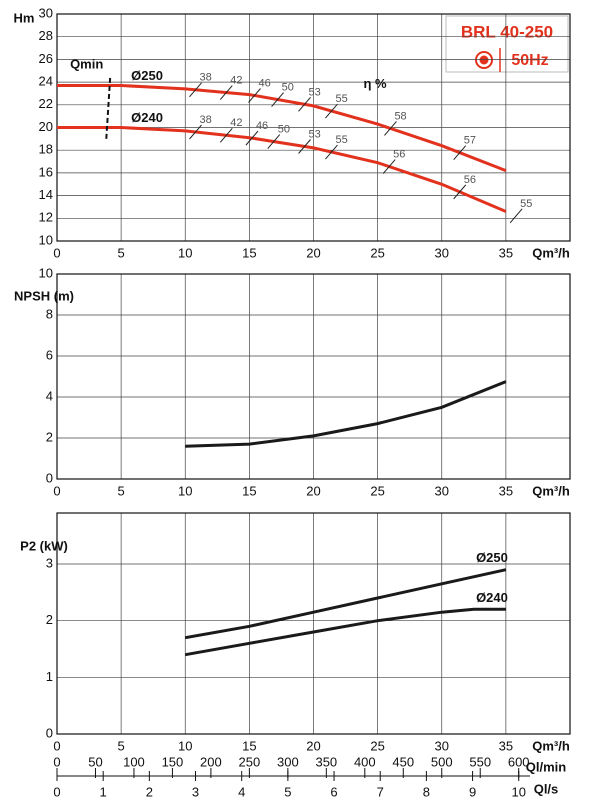 The height and width of the screenshot is (803, 589). What do you see at coordinates (470, 141) in the screenshot?
I see `efficiency-label: 57` at bounding box center [470, 141].